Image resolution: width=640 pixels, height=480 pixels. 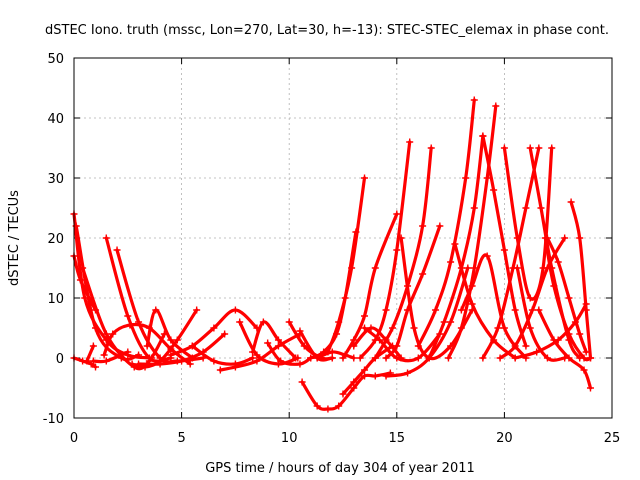 What do you see at coordinates (181, 438) in the screenshot?
I see `x-tick-label: 5` at bounding box center [181, 438].